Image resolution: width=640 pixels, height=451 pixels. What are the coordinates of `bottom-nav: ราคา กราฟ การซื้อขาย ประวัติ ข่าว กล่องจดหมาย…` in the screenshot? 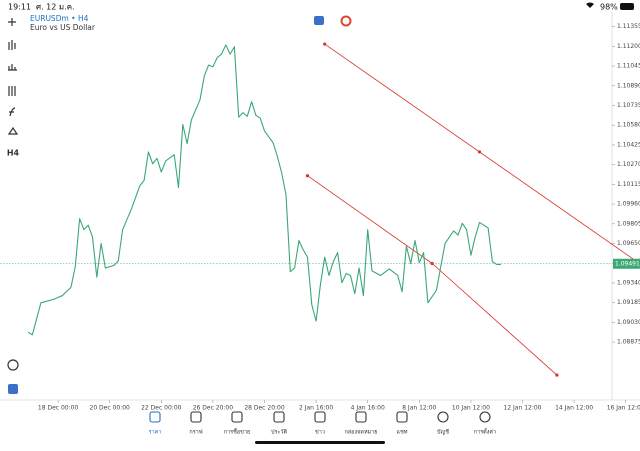 It's located at (322, 427).